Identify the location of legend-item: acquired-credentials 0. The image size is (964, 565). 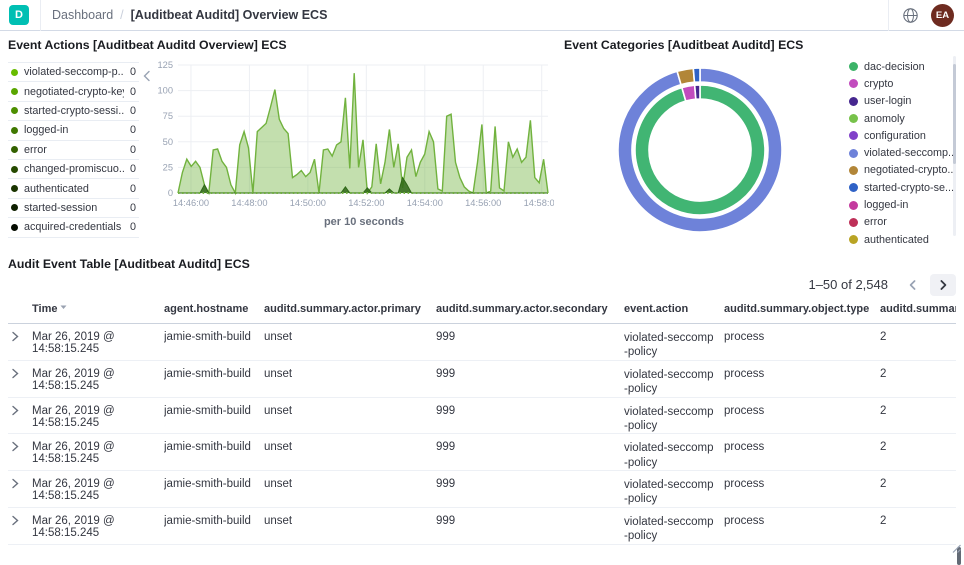
(73, 228).